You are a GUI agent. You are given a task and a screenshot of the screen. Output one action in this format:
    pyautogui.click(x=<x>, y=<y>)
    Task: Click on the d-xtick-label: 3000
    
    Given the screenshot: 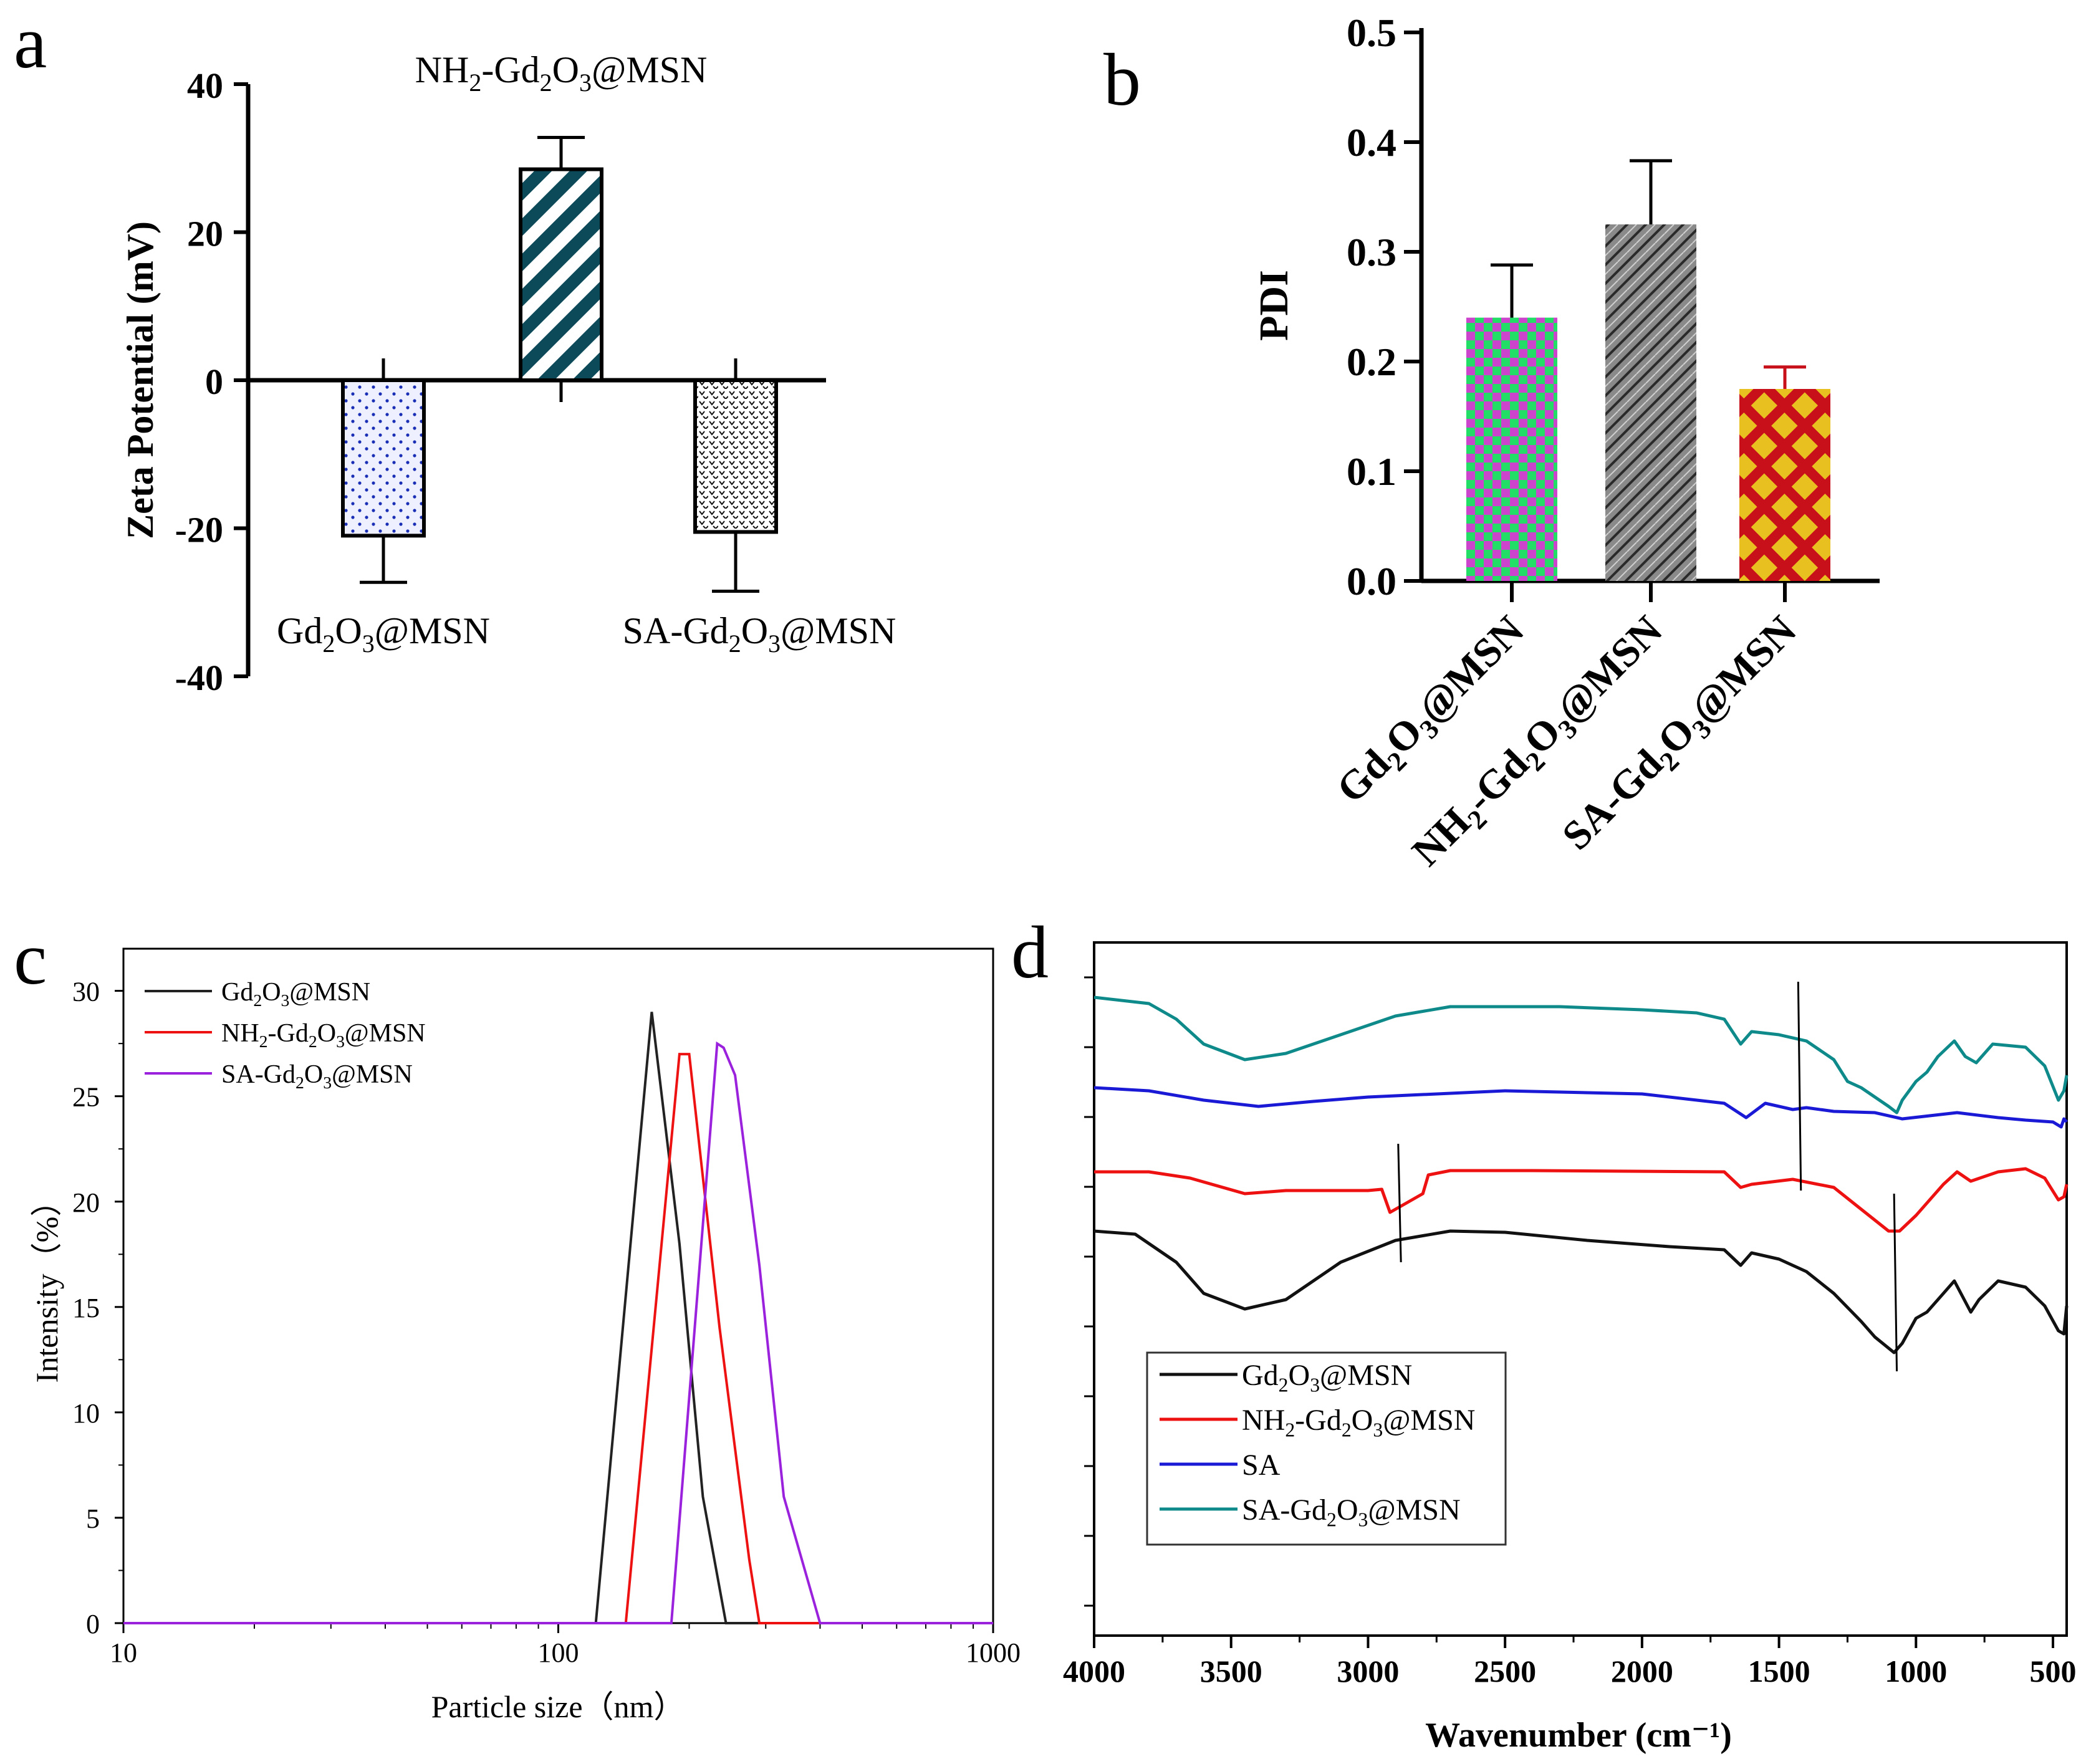 What is the action you would take?
    pyautogui.click(x=1368, y=1672)
    